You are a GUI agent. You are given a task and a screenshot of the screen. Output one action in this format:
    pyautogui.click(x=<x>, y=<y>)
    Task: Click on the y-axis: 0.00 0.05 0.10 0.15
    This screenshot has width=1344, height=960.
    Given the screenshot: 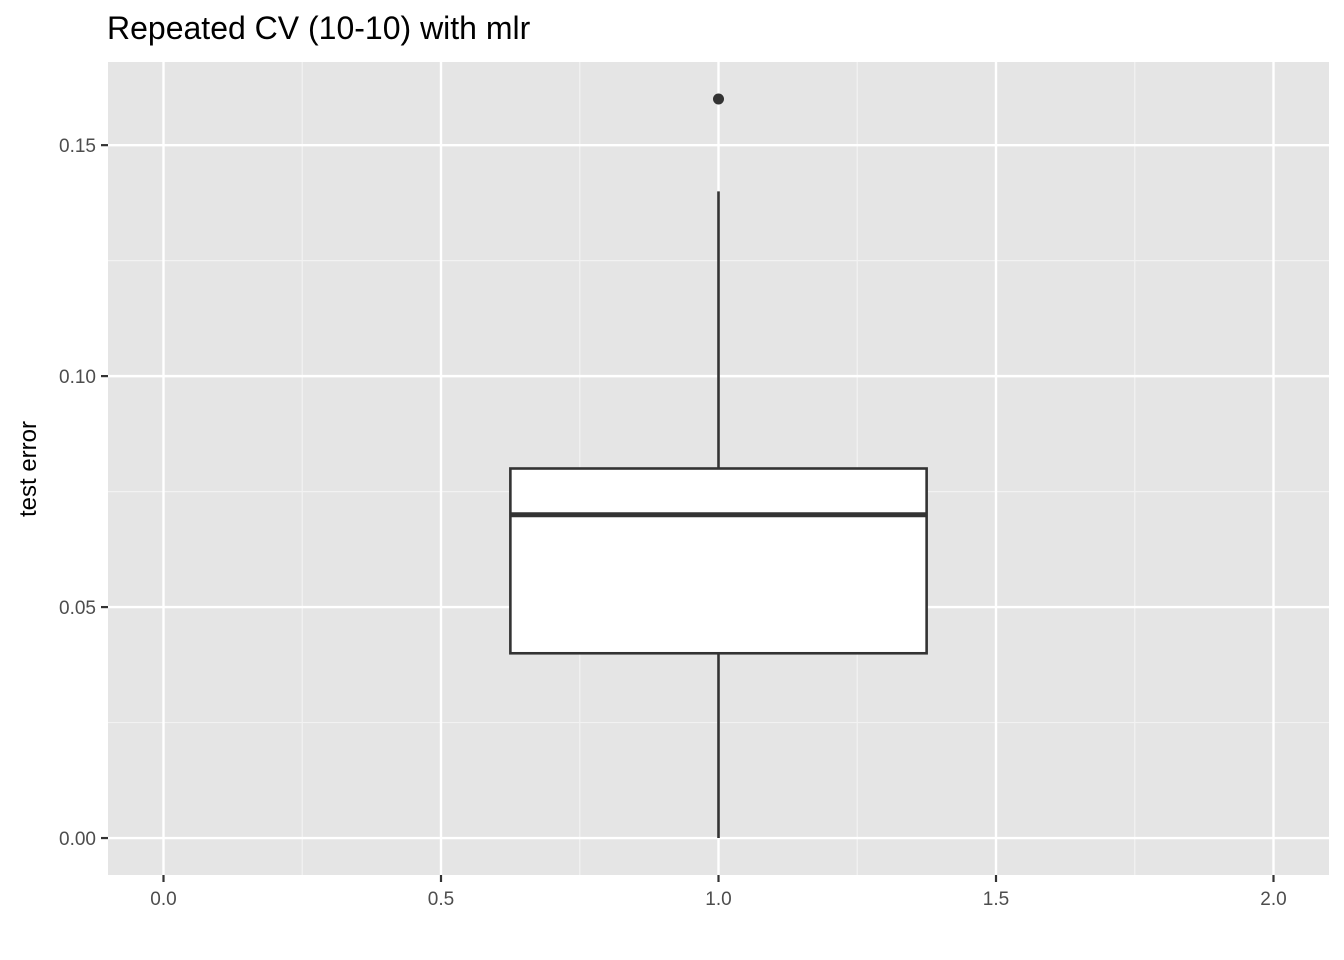 What is the action you would take?
    pyautogui.click(x=83, y=493)
    